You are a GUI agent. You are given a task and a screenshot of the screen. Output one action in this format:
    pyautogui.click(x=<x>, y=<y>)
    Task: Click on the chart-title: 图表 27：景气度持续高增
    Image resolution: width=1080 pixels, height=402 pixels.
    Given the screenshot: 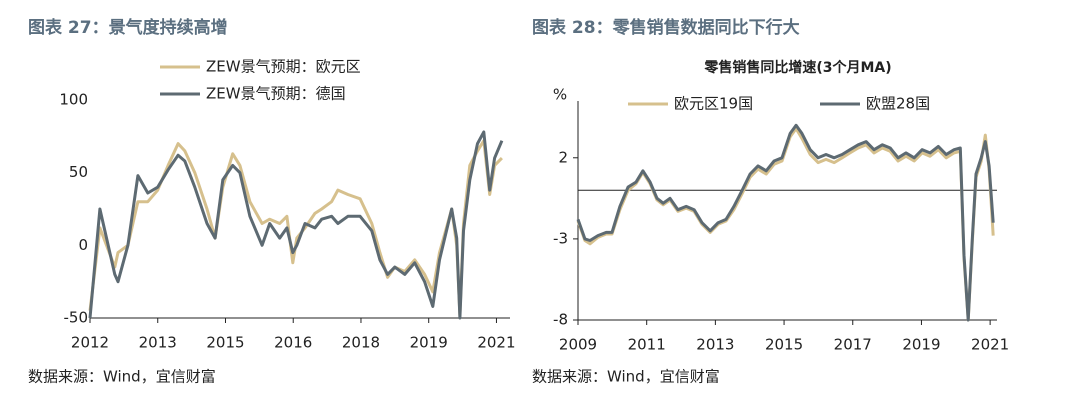 What is the action you would take?
    pyautogui.click(x=128, y=27)
    